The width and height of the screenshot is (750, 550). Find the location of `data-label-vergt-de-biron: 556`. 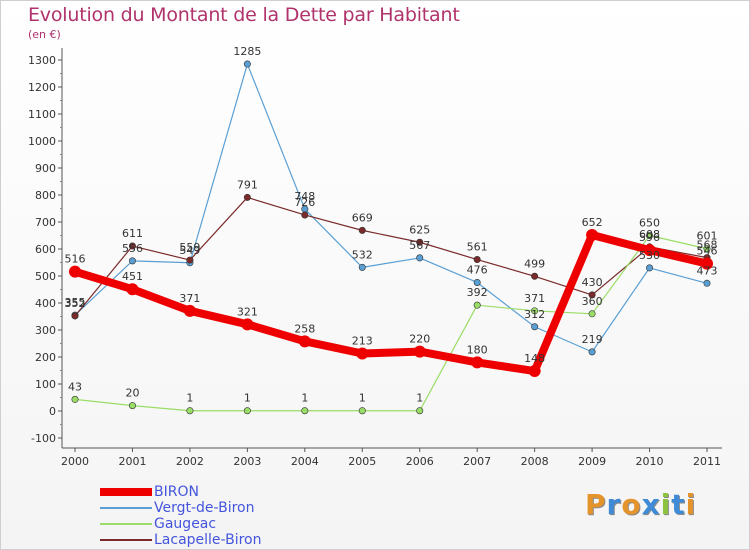

data-label-vergt-de-biron: 556 is located at coordinates (132, 248).